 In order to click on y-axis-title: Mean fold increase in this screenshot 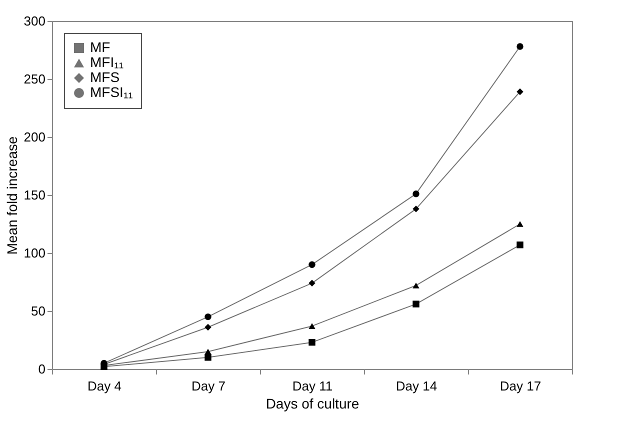, I will do `click(12, 195)`.